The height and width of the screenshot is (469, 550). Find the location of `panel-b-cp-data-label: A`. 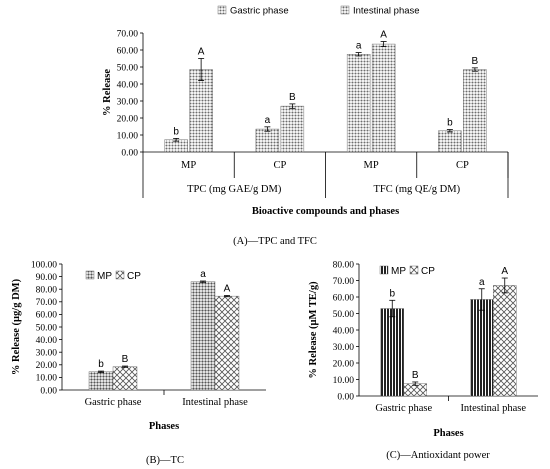

panel-b-cp-data-label: A is located at coordinates (227, 289).